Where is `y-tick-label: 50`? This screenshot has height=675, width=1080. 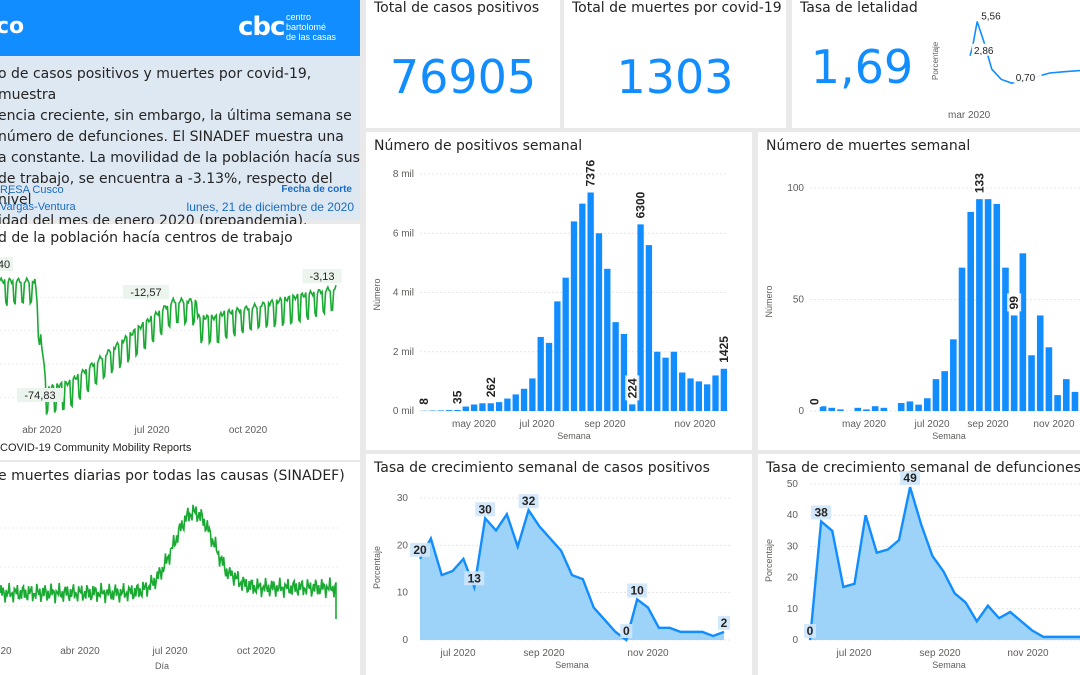 y-tick-label: 50 is located at coordinates (799, 300).